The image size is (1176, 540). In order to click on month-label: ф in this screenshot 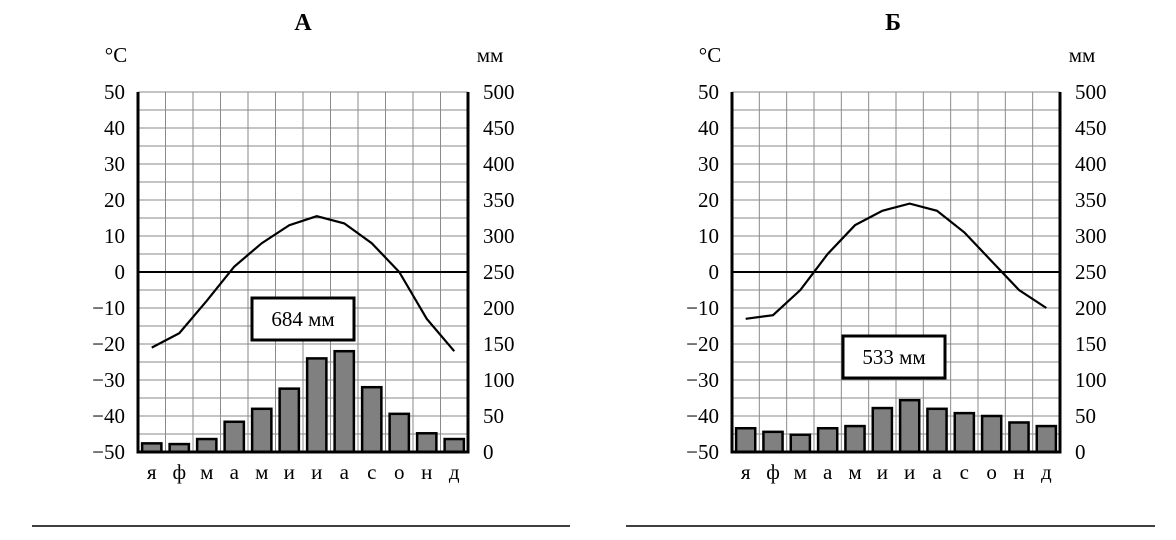, I will do `click(179, 472)`.